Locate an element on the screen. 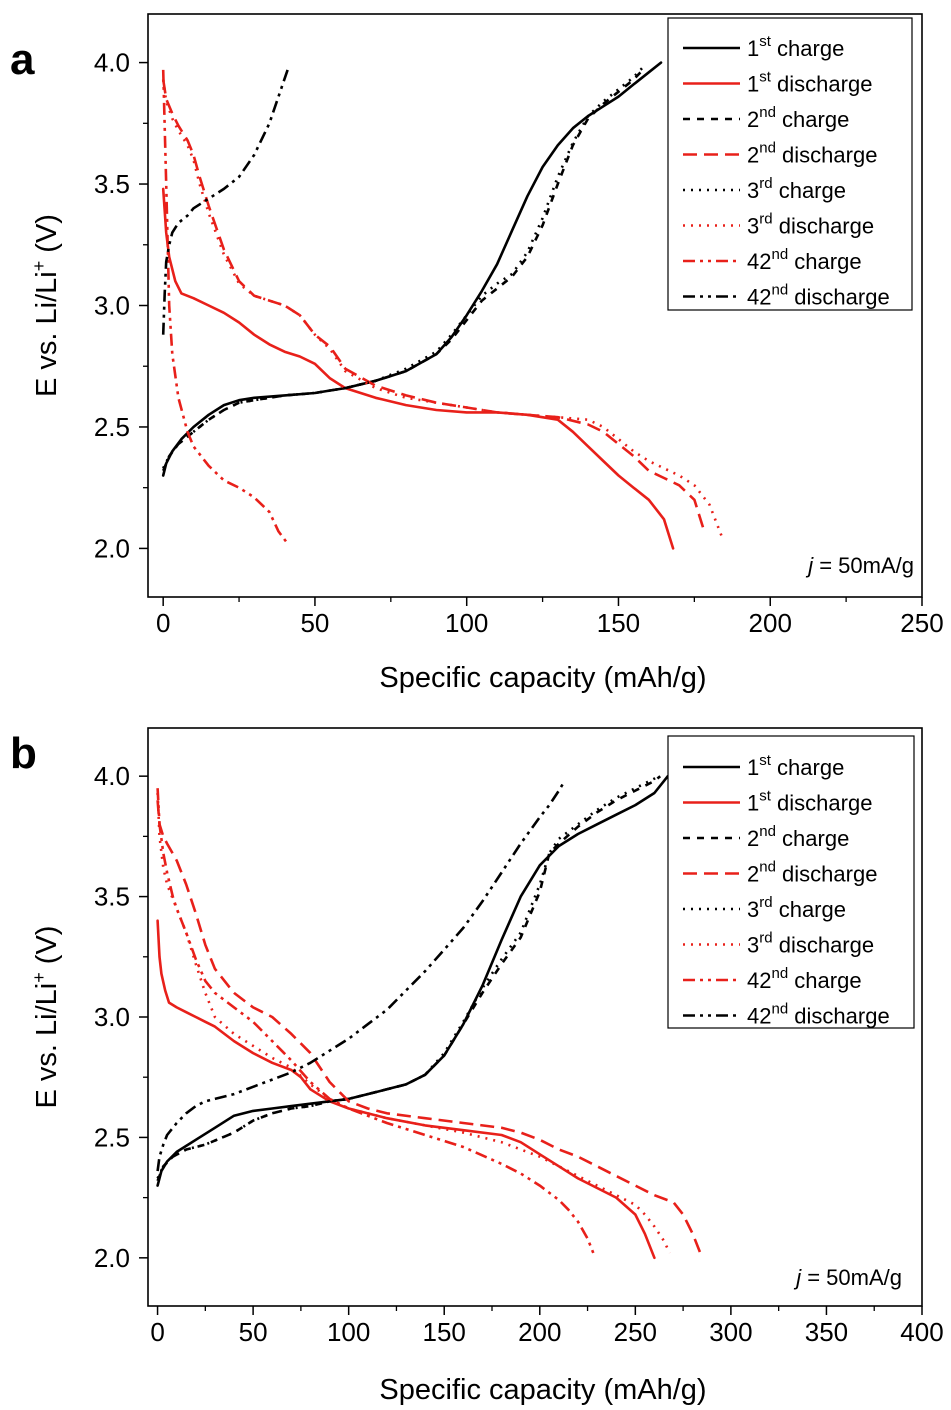  x-tick-label: 300 is located at coordinates (730, 1332).